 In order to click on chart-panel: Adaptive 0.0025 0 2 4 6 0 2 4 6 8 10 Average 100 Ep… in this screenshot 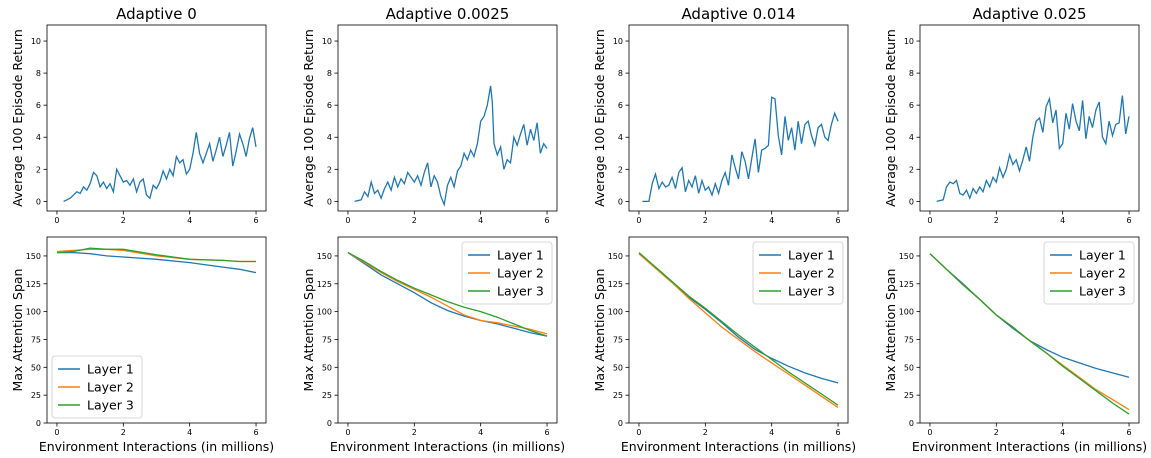, I will do `click(429, 115)`.